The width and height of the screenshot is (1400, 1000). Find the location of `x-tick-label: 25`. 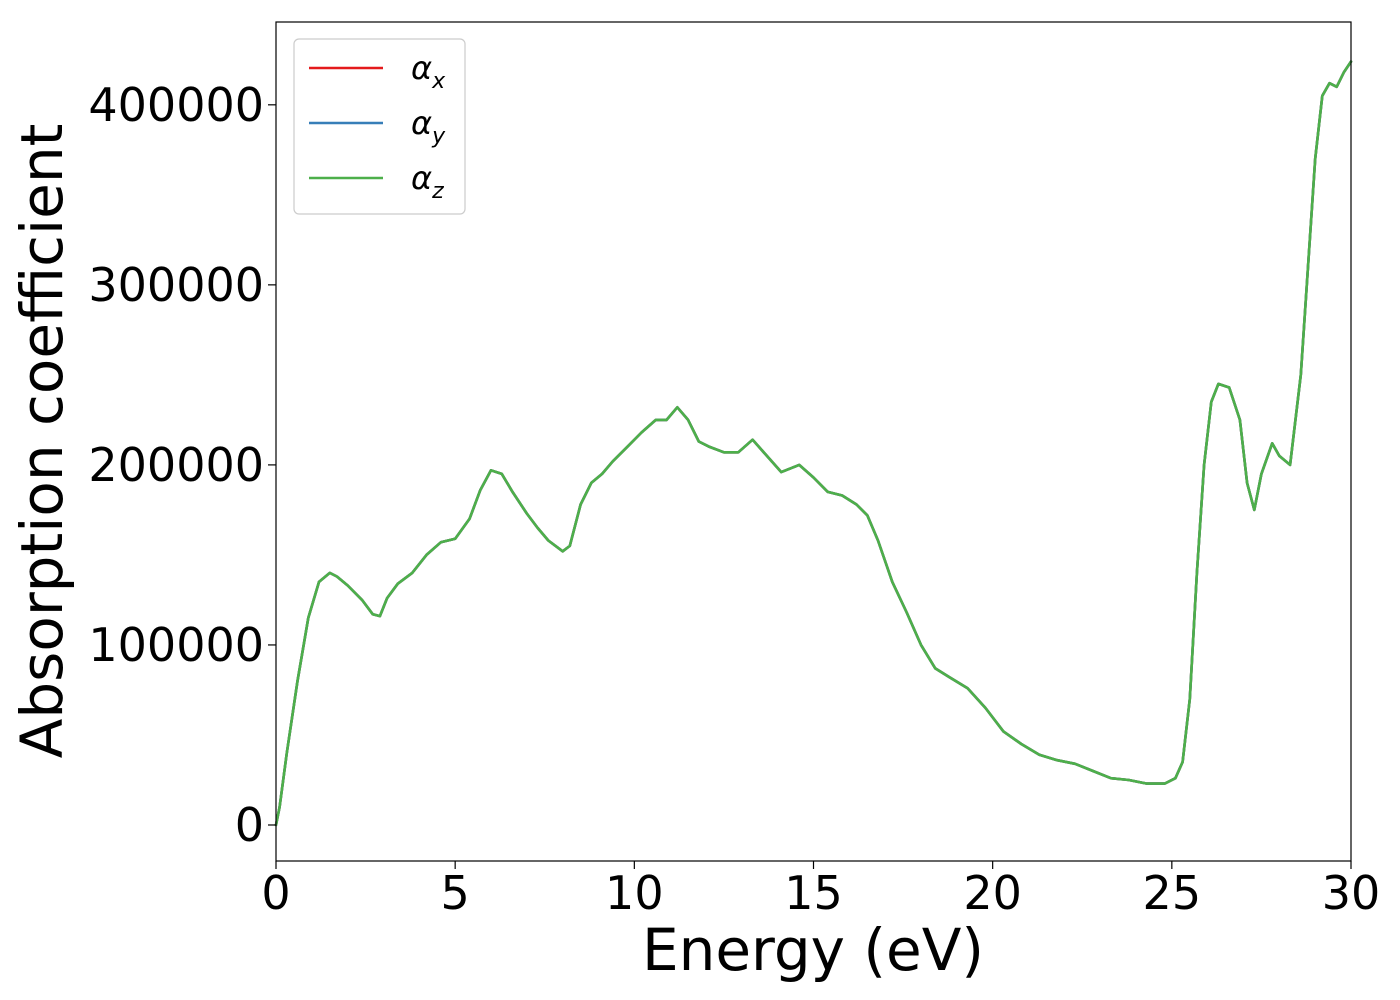

x-tick-label: 25 is located at coordinates (1172, 893).